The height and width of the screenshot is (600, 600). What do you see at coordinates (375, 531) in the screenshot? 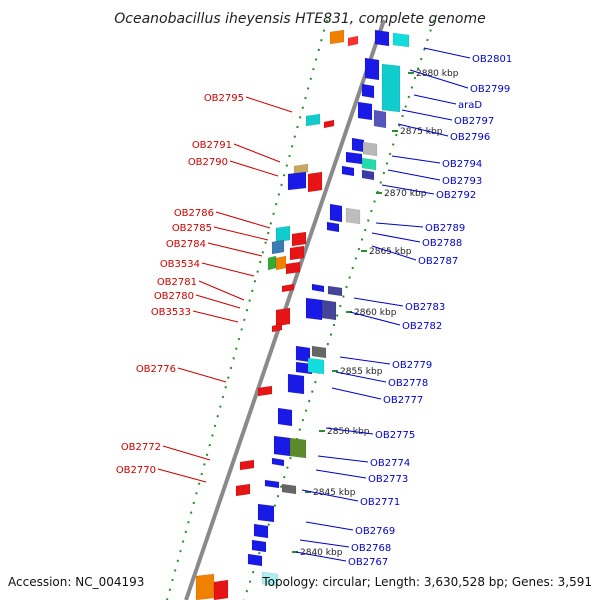
I see `forward-gene-label: OB2769` at bounding box center [375, 531].